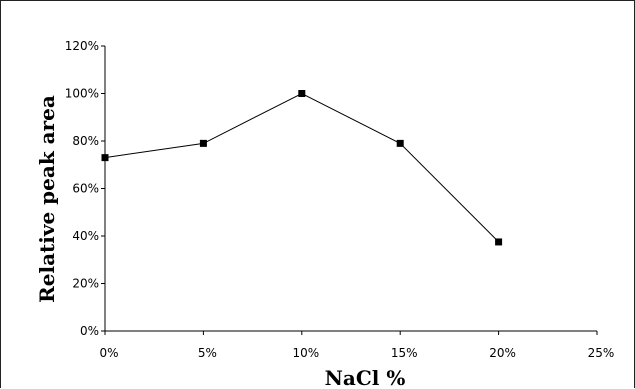 The width and height of the screenshot is (635, 389). Describe the element at coordinates (404, 353) in the screenshot. I see `x-tick-label: 15%` at that location.